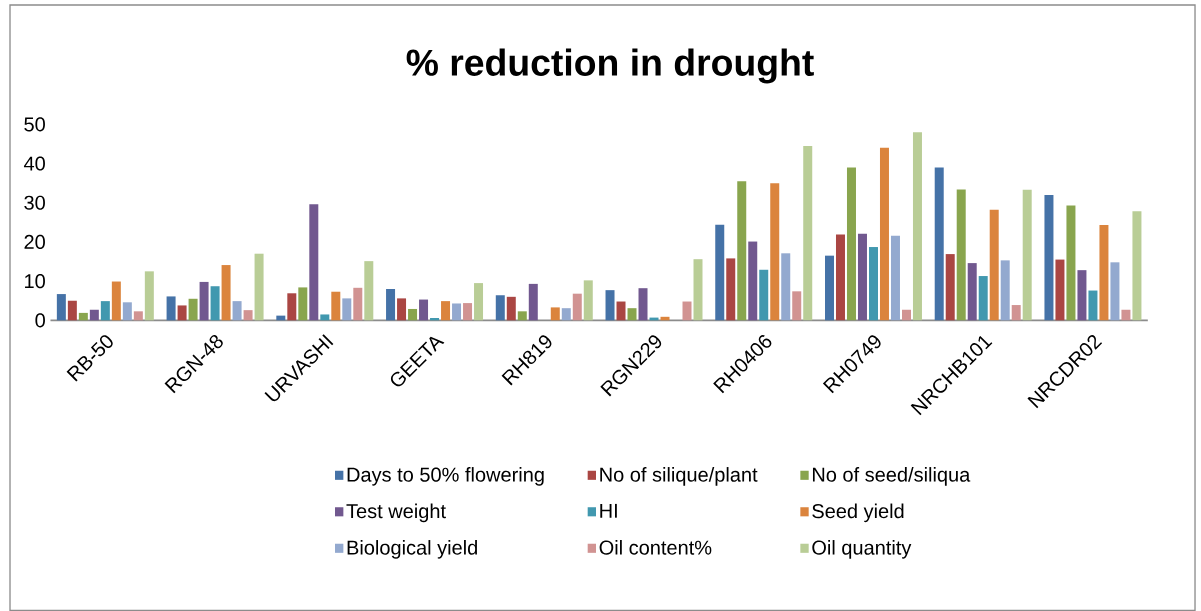  Describe the element at coordinates (35, 281) in the screenshot. I see `y-tick-label: 10` at that location.